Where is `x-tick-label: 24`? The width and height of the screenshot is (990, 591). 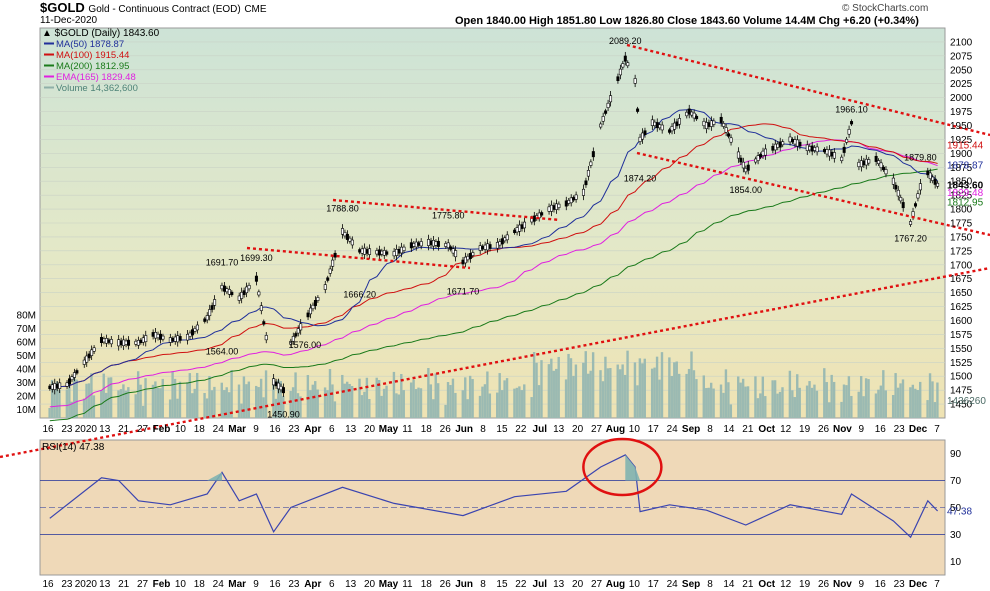 x-tick-label: 24 is located at coordinates (219, 429).